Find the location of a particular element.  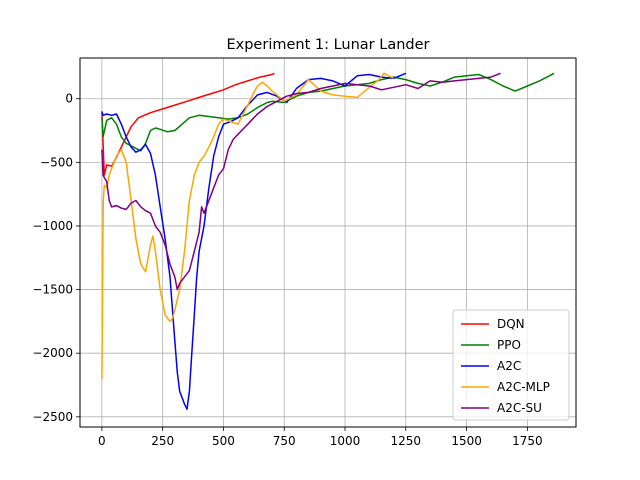

x-tick-label: 1250 is located at coordinates (406, 441).